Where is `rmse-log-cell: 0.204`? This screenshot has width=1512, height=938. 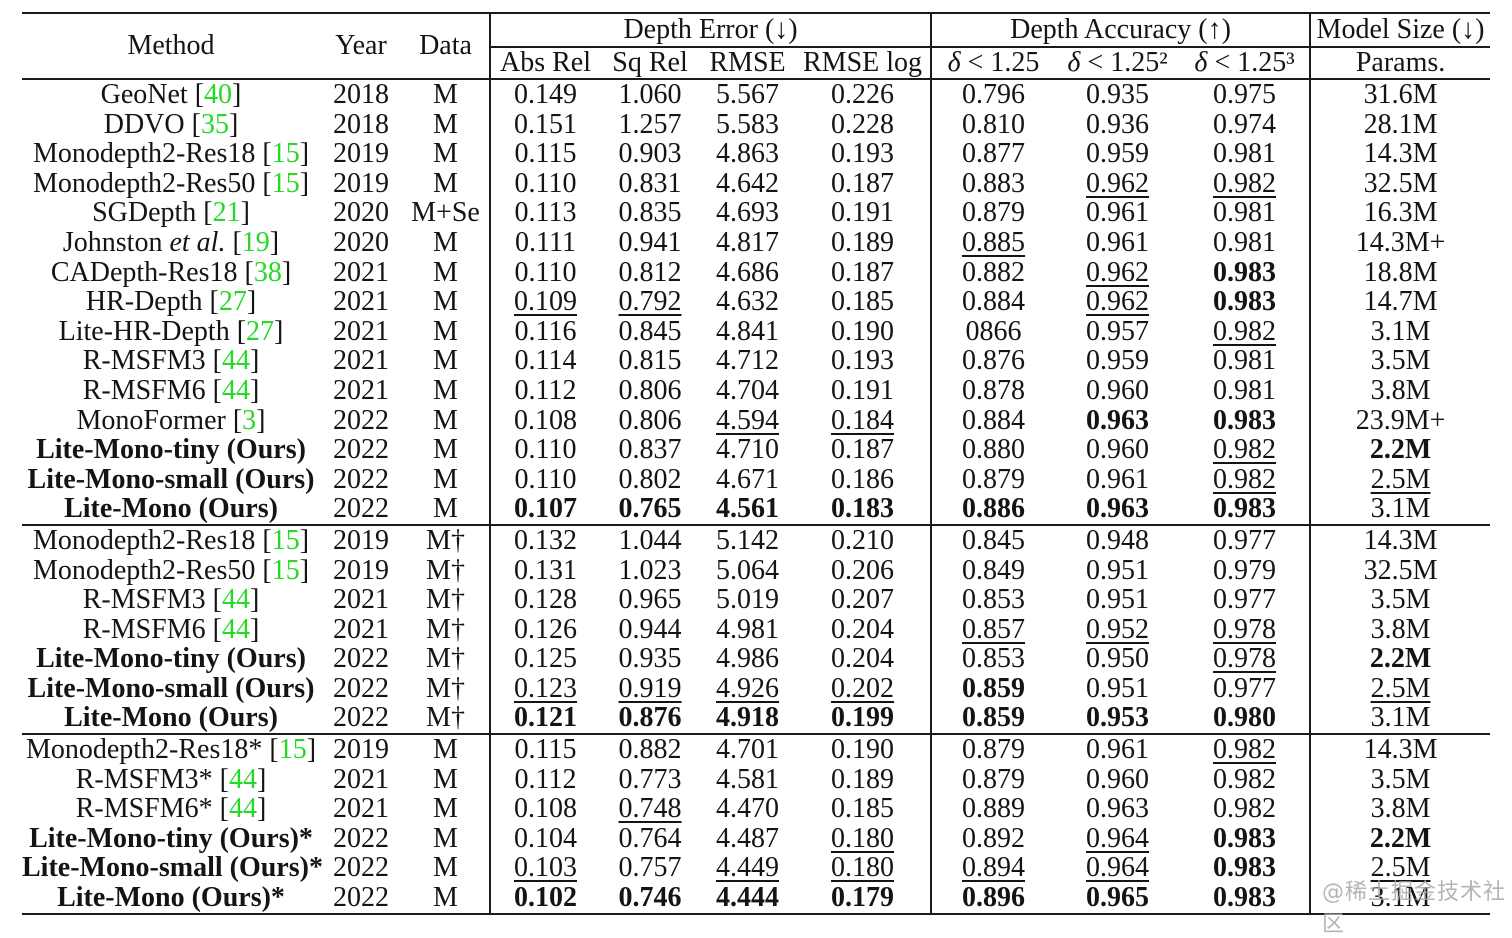
rmse-log-cell: 0.204 is located at coordinates (864, 630).